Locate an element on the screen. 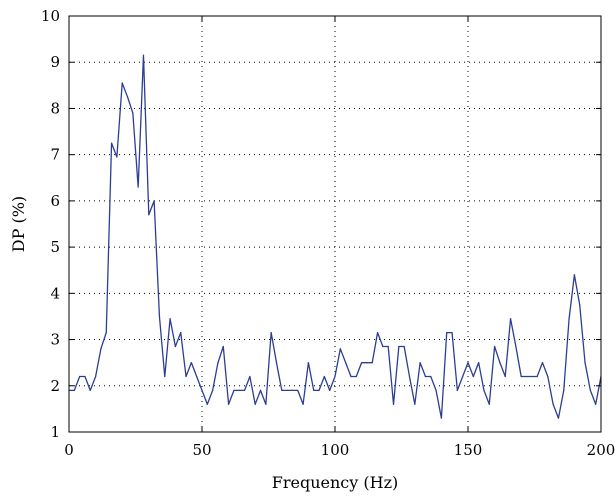 This screenshot has height=498, width=616. x-tick-label: 200 is located at coordinates (601, 450).